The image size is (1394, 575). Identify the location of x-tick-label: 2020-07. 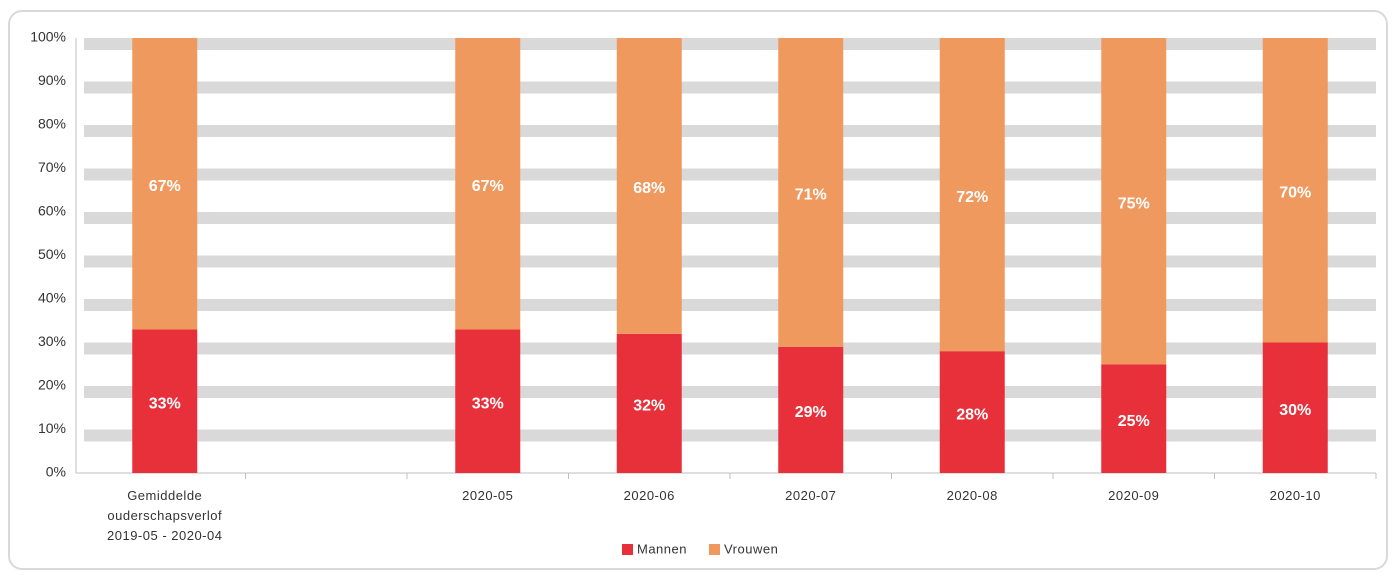
(811, 495).